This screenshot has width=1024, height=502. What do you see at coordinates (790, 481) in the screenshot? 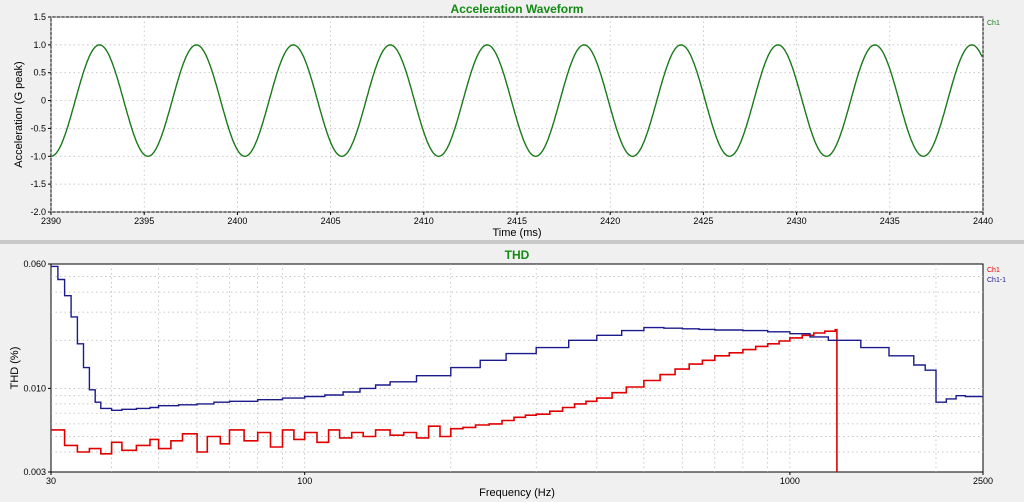
I see `x-tick-label: 1000` at bounding box center [790, 481].